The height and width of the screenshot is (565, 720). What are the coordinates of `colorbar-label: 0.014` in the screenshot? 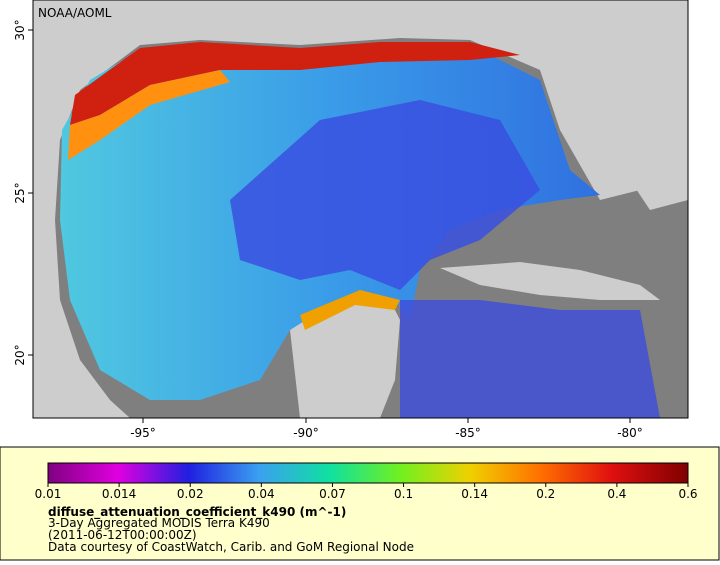 It's located at (119, 494).